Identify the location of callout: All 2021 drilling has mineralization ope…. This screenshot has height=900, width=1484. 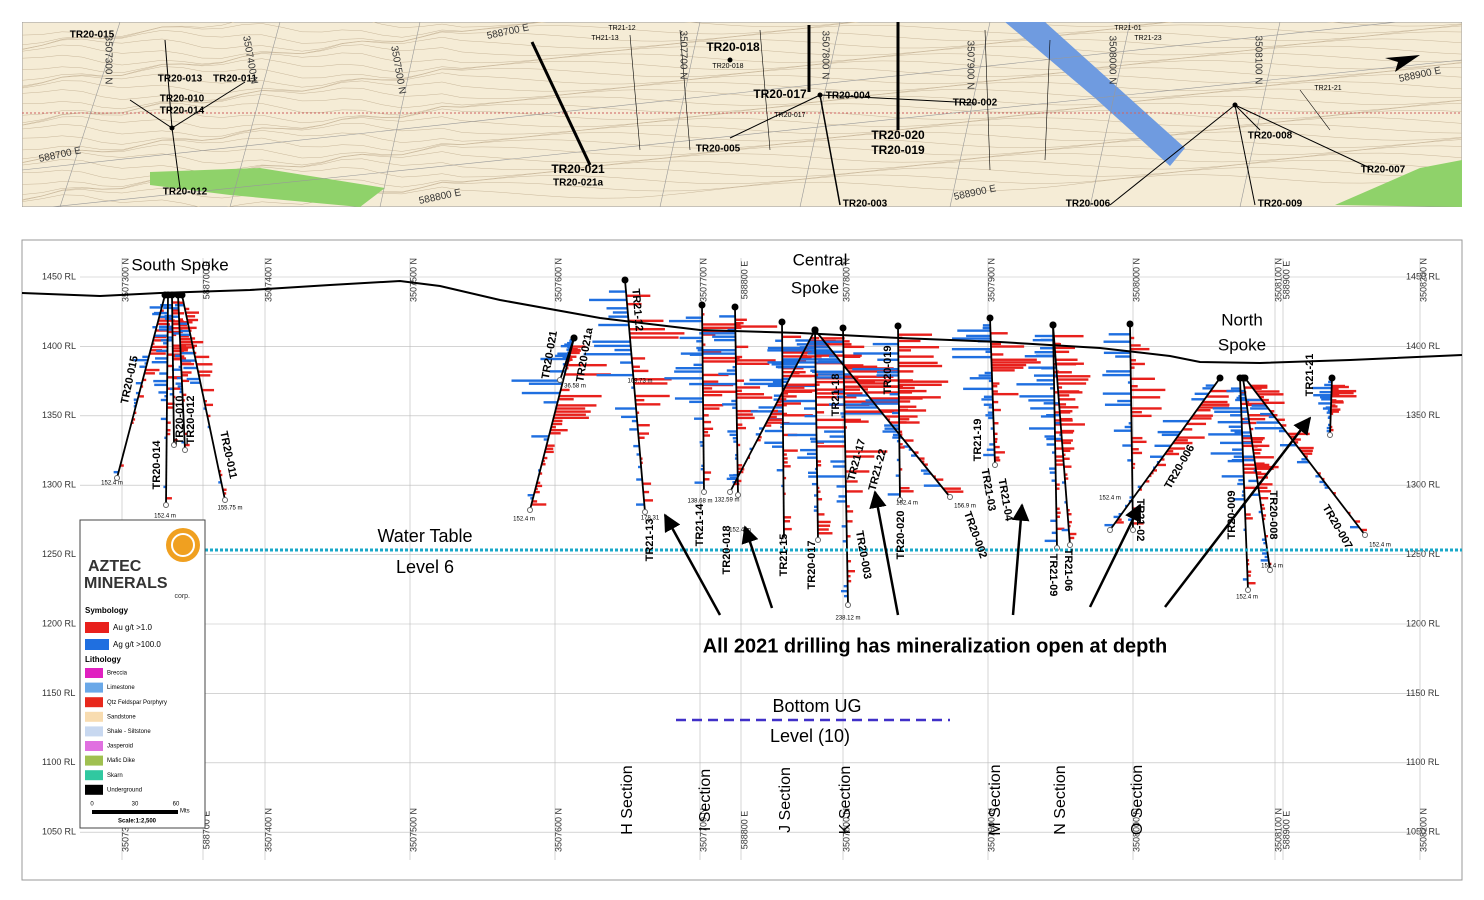
(935, 646).